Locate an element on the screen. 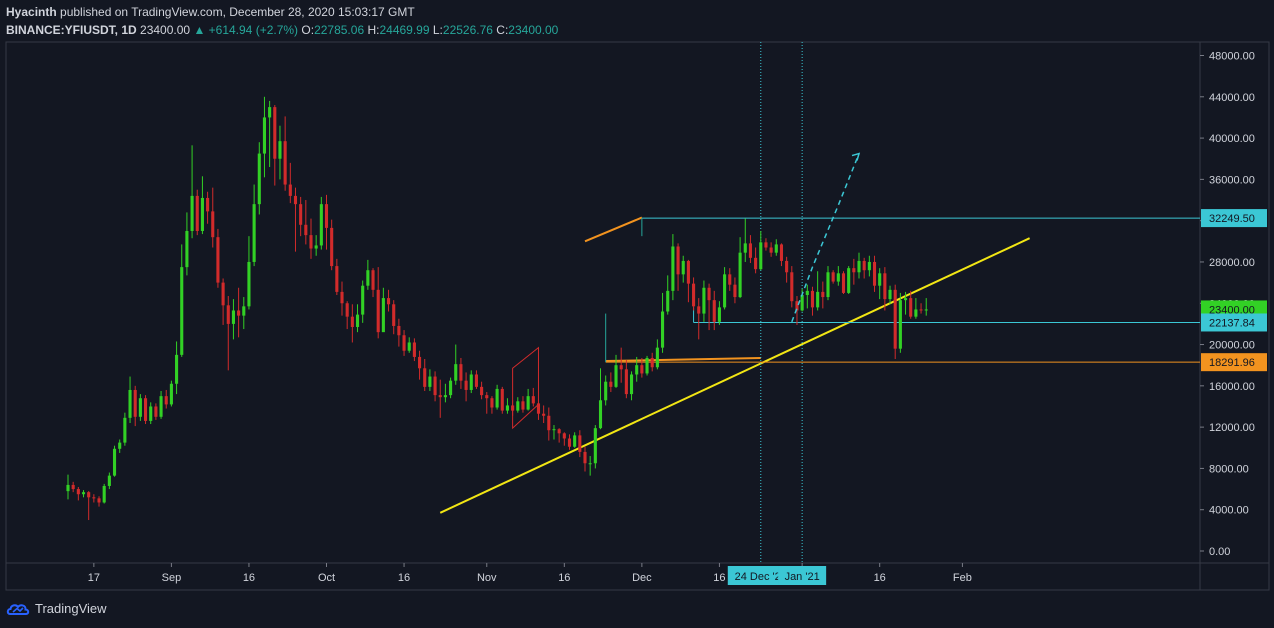 This screenshot has height=628, width=1274. y-tick-label: 0.00 is located at coordinates (1219, 552).